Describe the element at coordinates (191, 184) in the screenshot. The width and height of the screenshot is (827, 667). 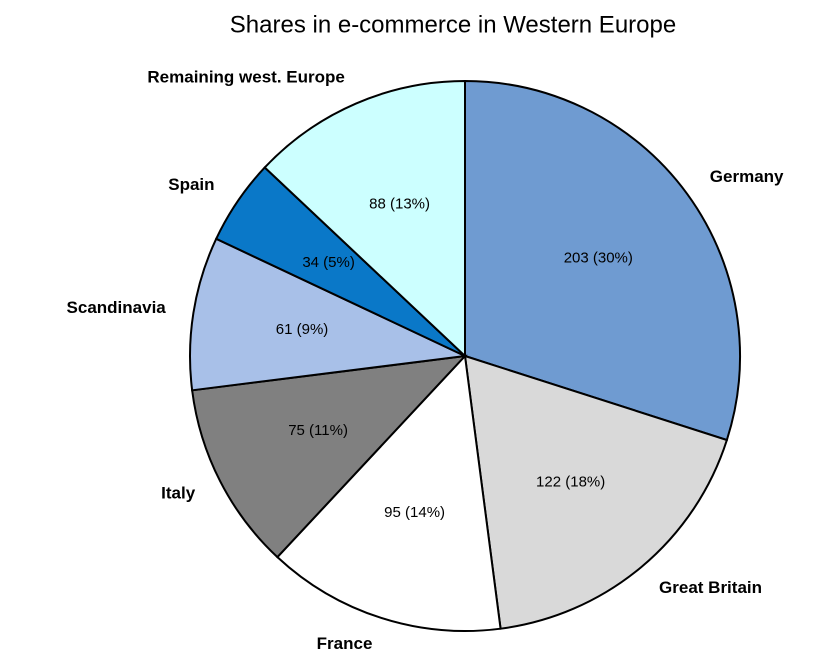
I see `category-label: Spain` at that location.